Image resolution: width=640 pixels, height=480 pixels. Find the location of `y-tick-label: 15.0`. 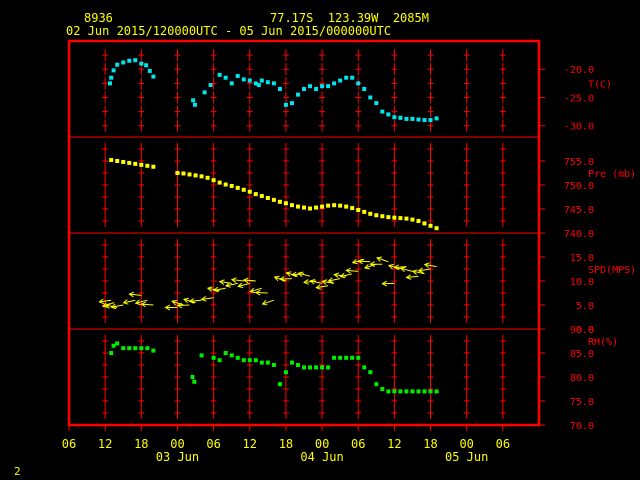

y-tick-label: 15.0 is located at coordinates (582, 258).